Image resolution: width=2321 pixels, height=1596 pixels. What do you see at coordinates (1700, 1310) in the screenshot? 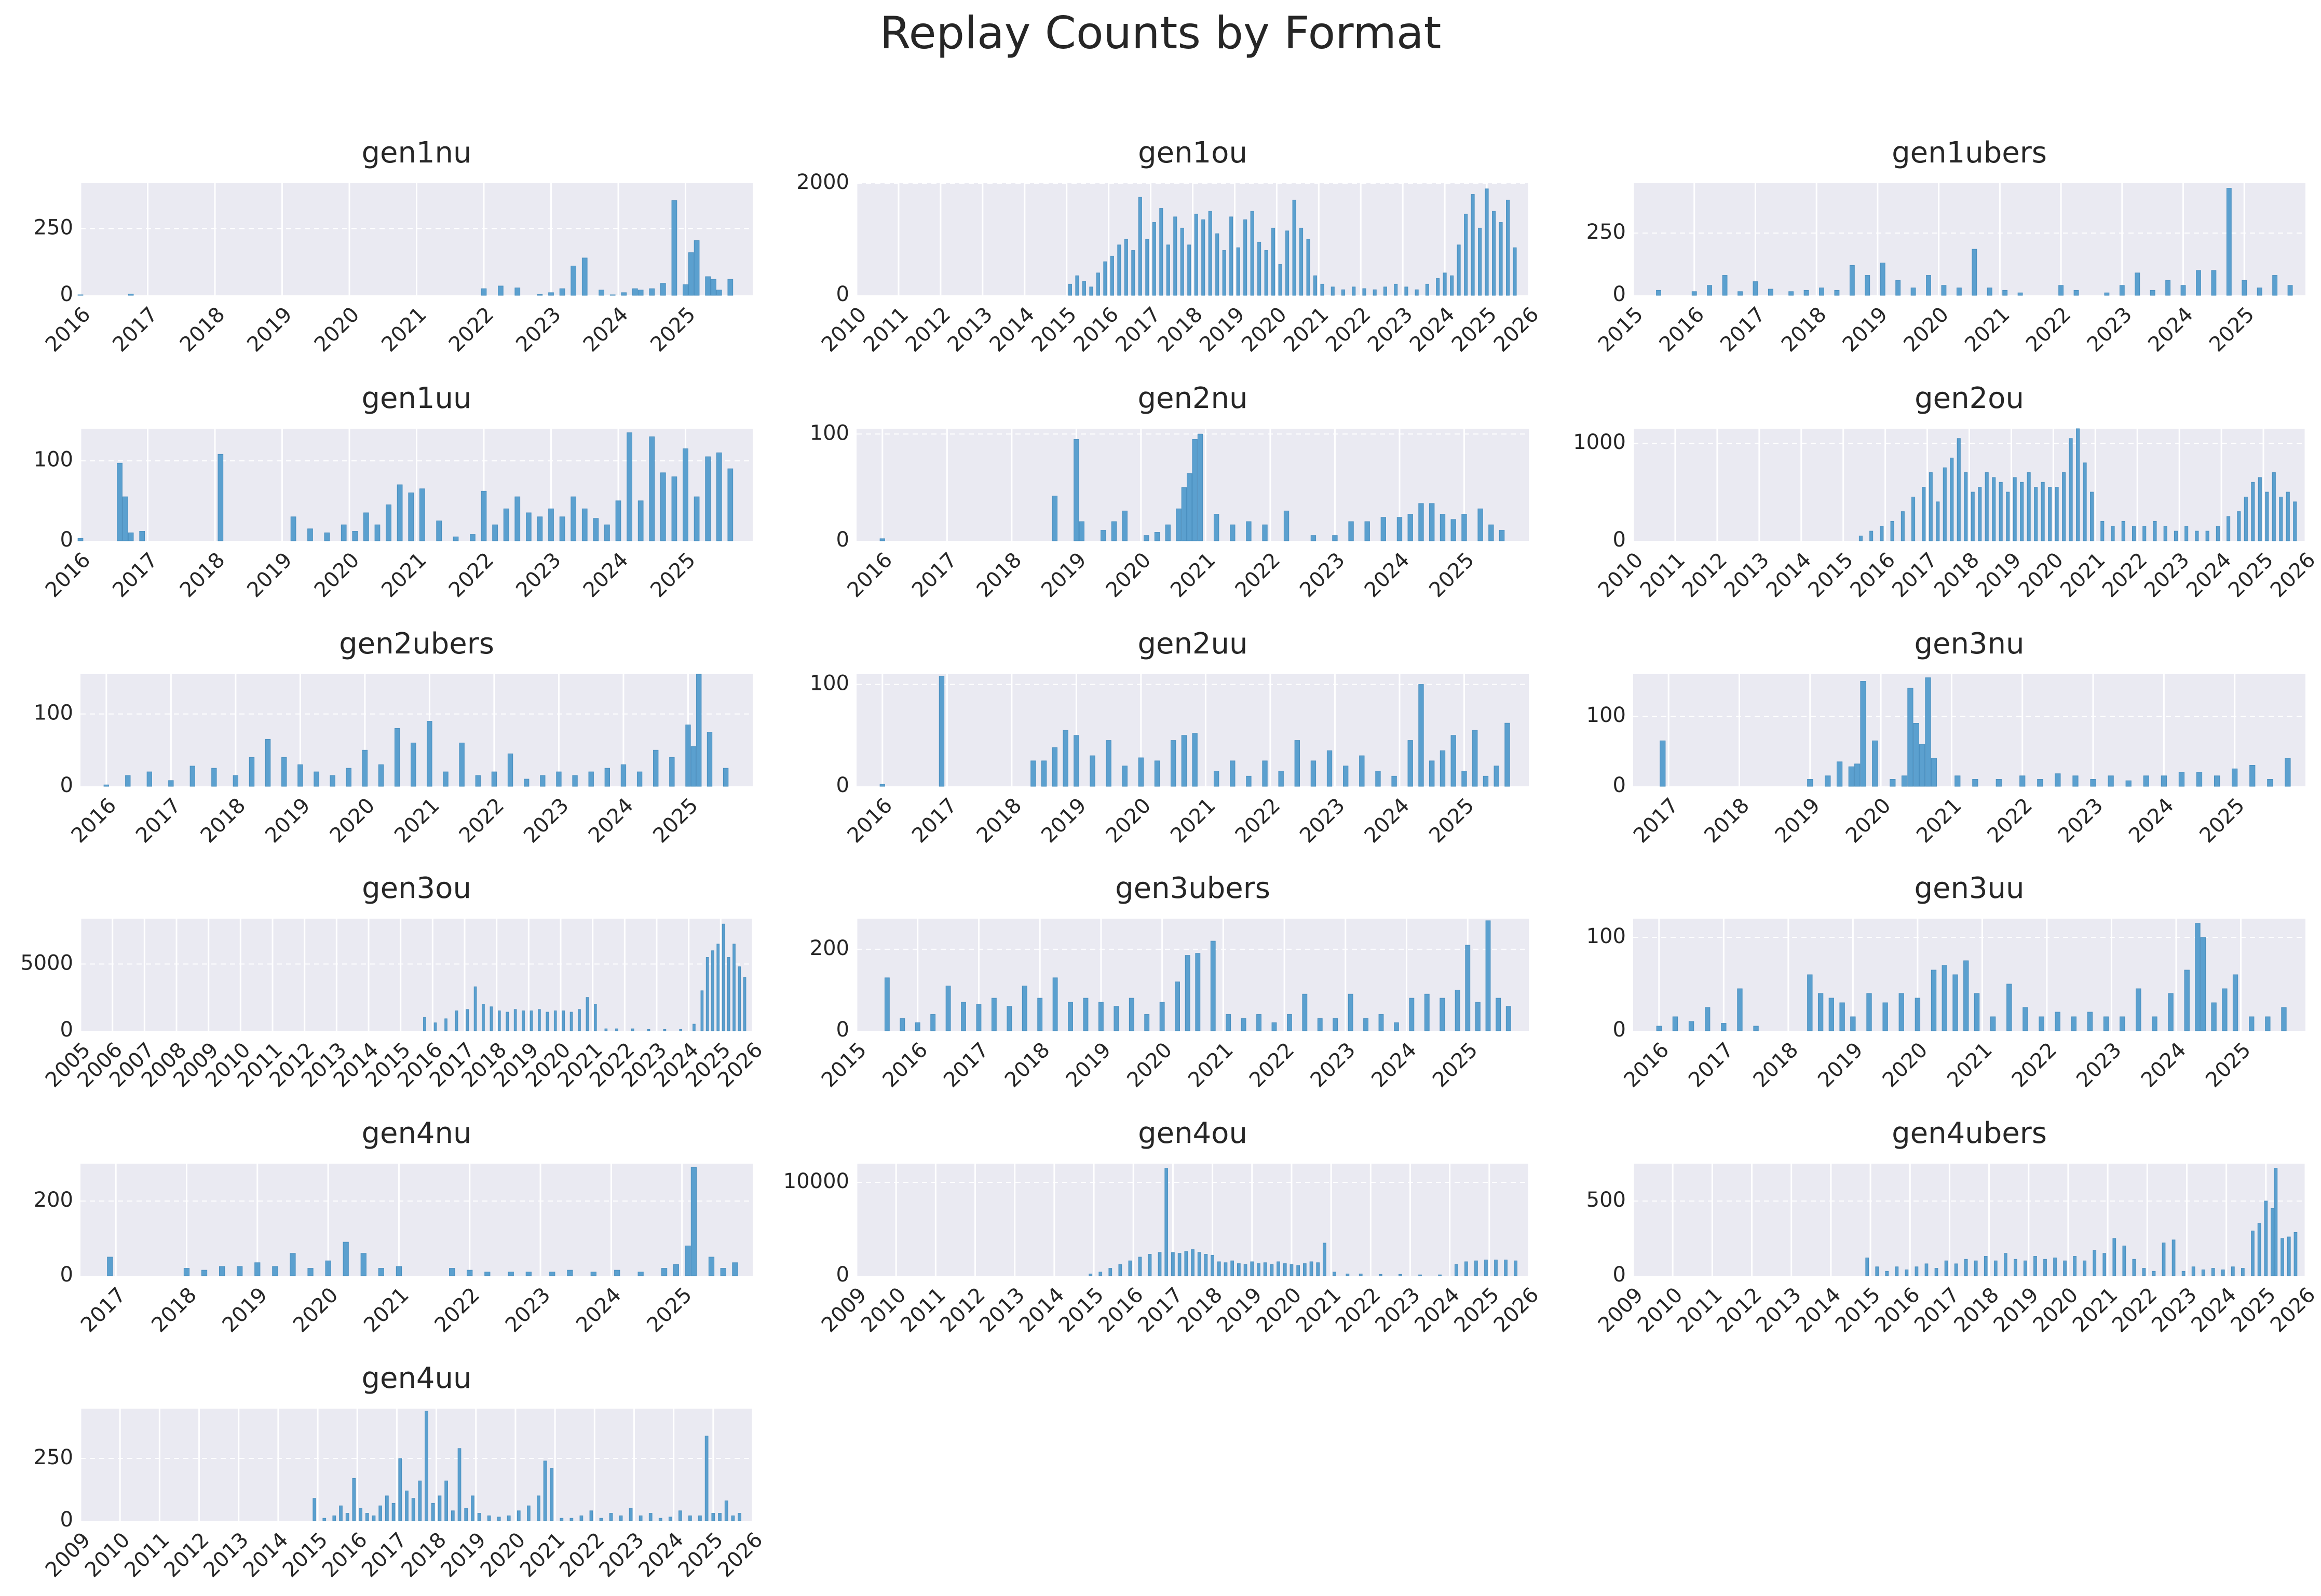
I see `x-tick-label: 2011` at bounding box center [1700, 1310].